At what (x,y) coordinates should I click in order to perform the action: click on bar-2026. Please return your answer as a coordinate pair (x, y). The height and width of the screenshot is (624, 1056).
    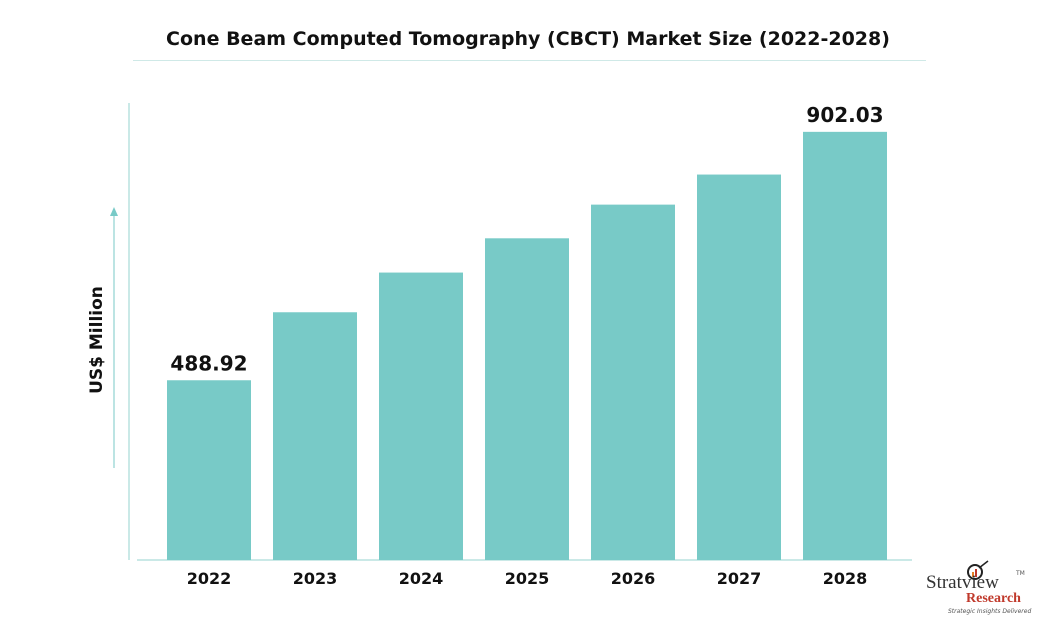
    Looking at the image, I should click on (633, 382).